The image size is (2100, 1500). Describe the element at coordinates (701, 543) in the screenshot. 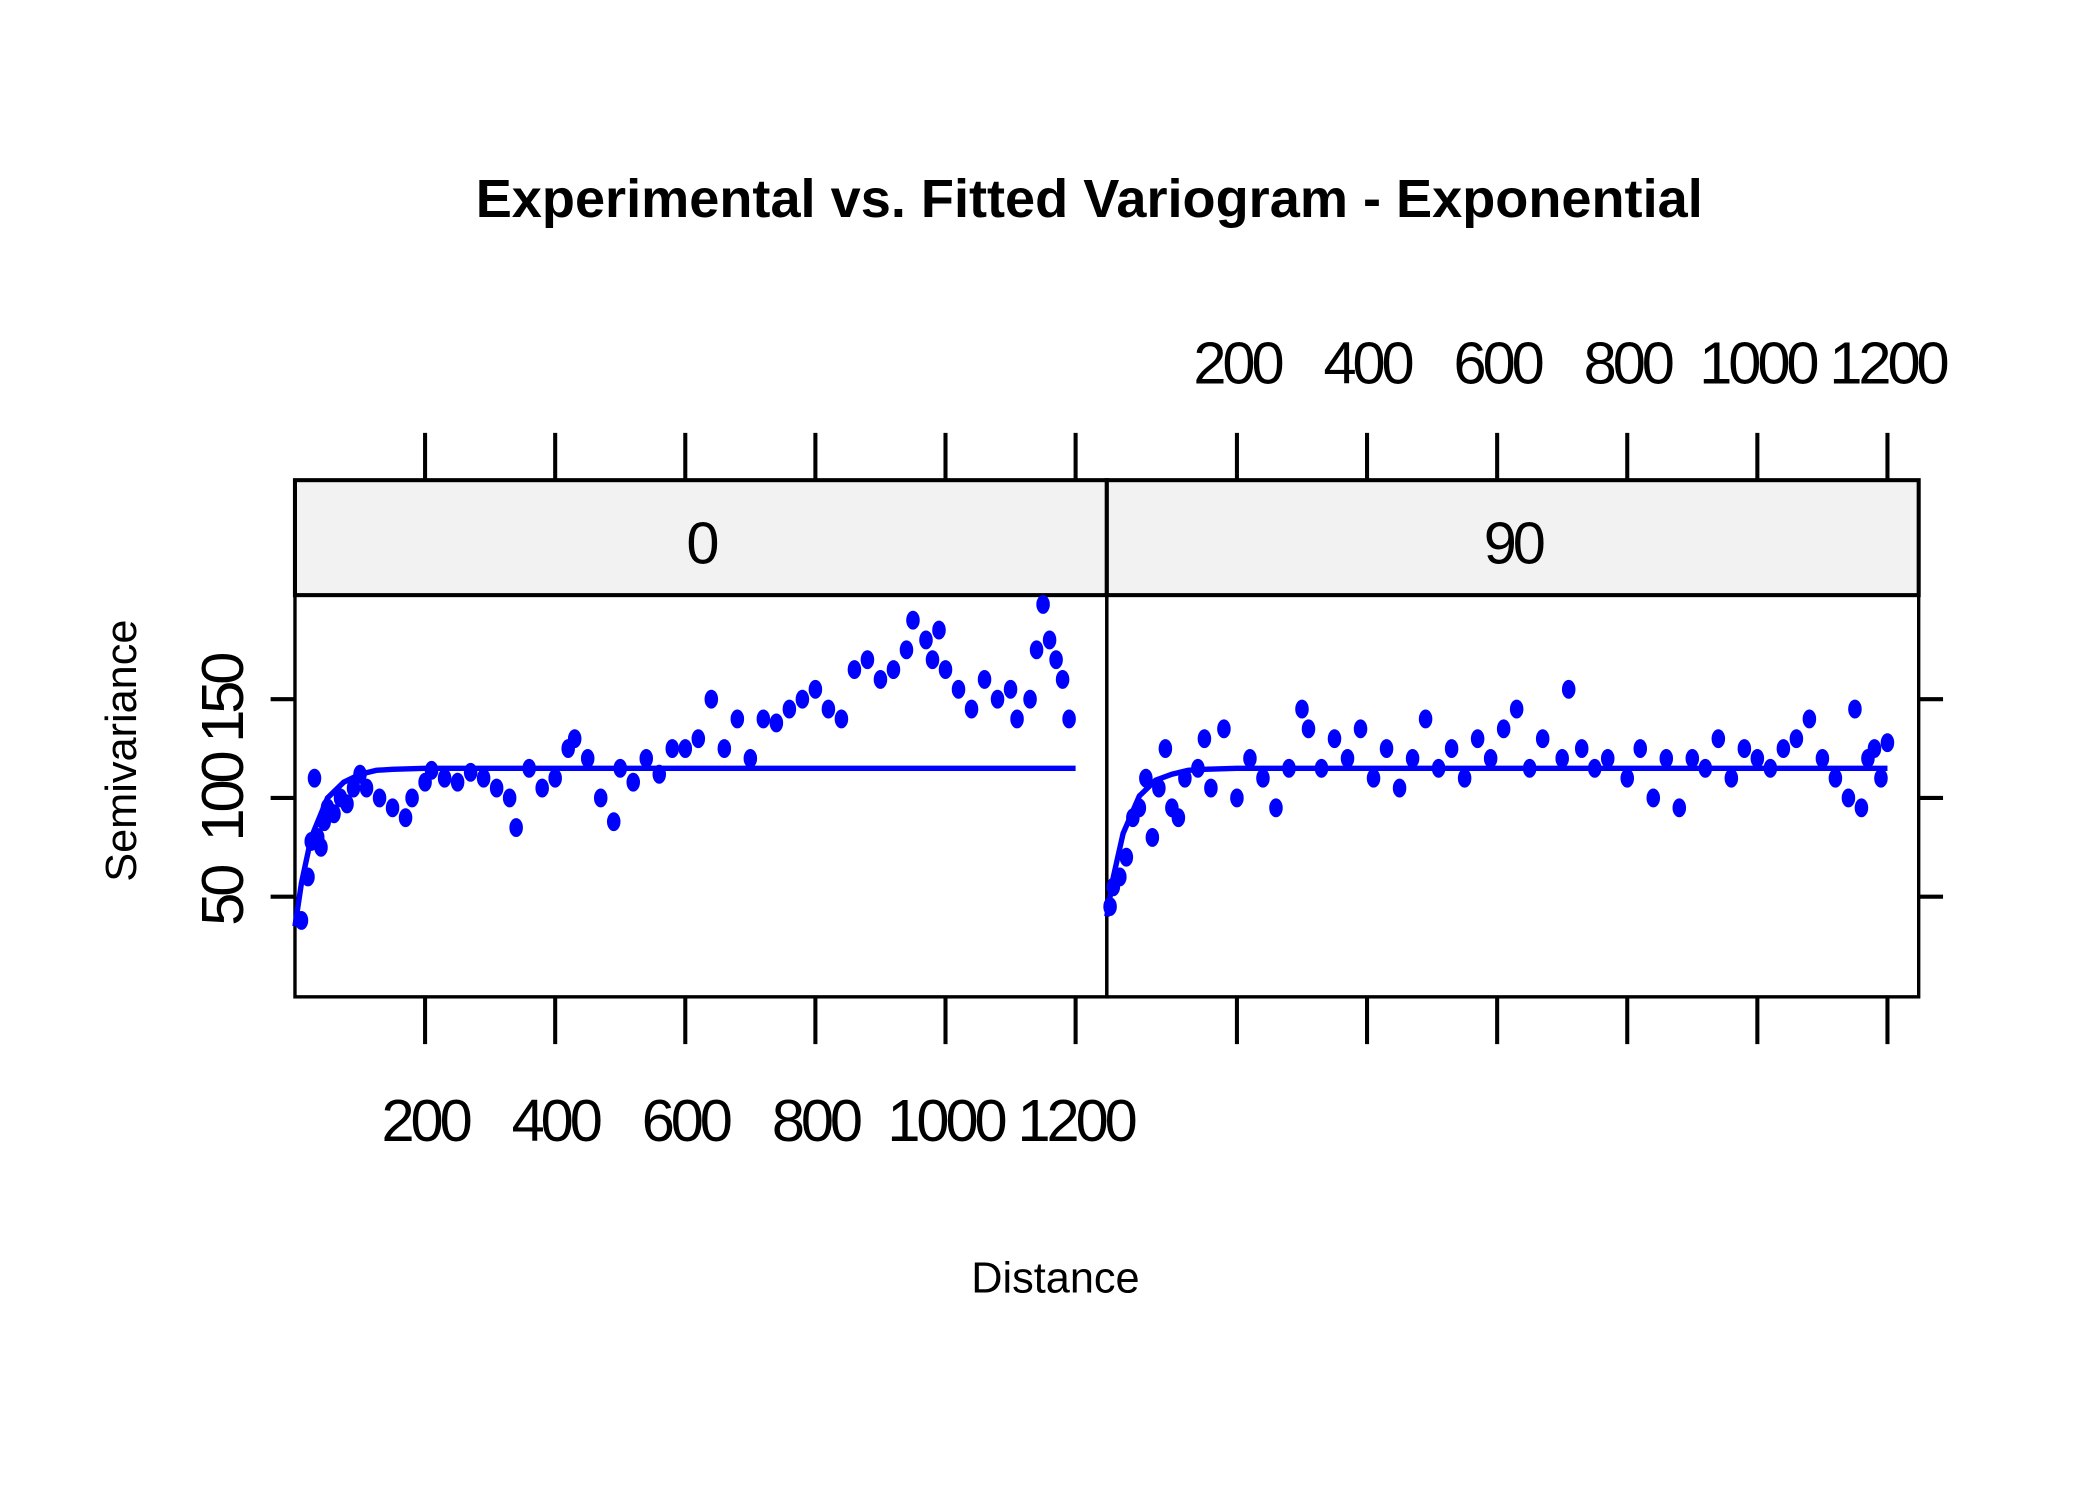

I see `strip-label: 0` at that location.